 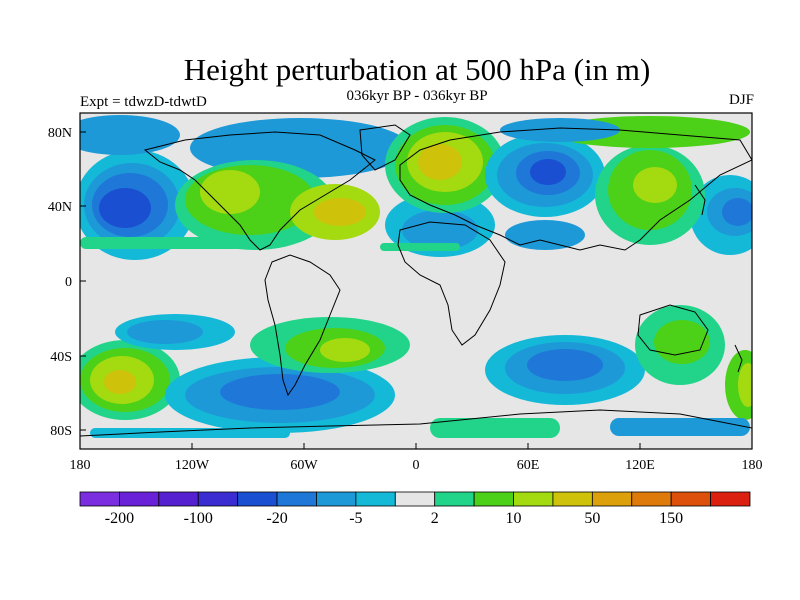 What do you see at coordinates (416, 423) in the screenshot?
I see `coastline-antarctica` at bounding box center [416, 423].